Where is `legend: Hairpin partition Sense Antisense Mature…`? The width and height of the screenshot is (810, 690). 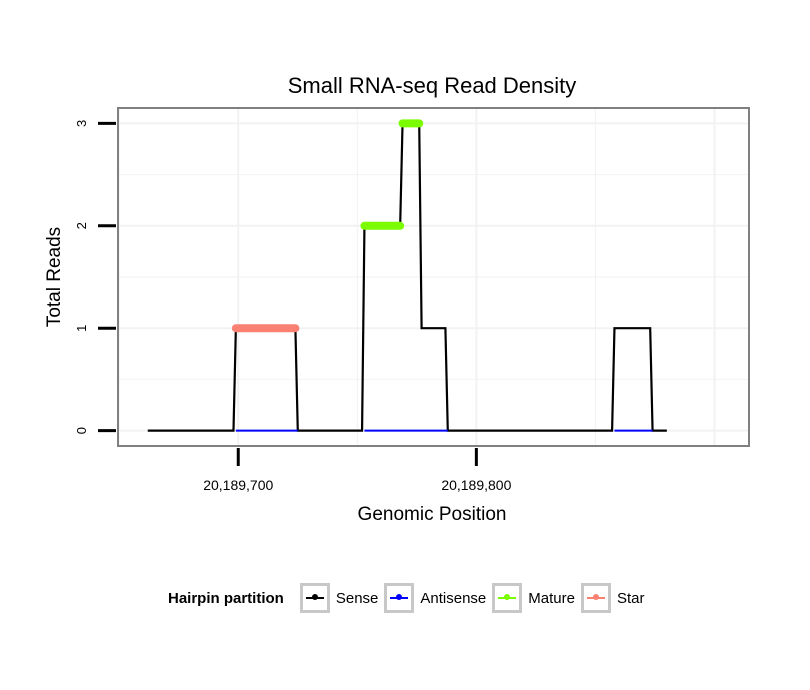 legend: Hairpin partition Sense Antisense Mature… is located at coordinates (409, 598).